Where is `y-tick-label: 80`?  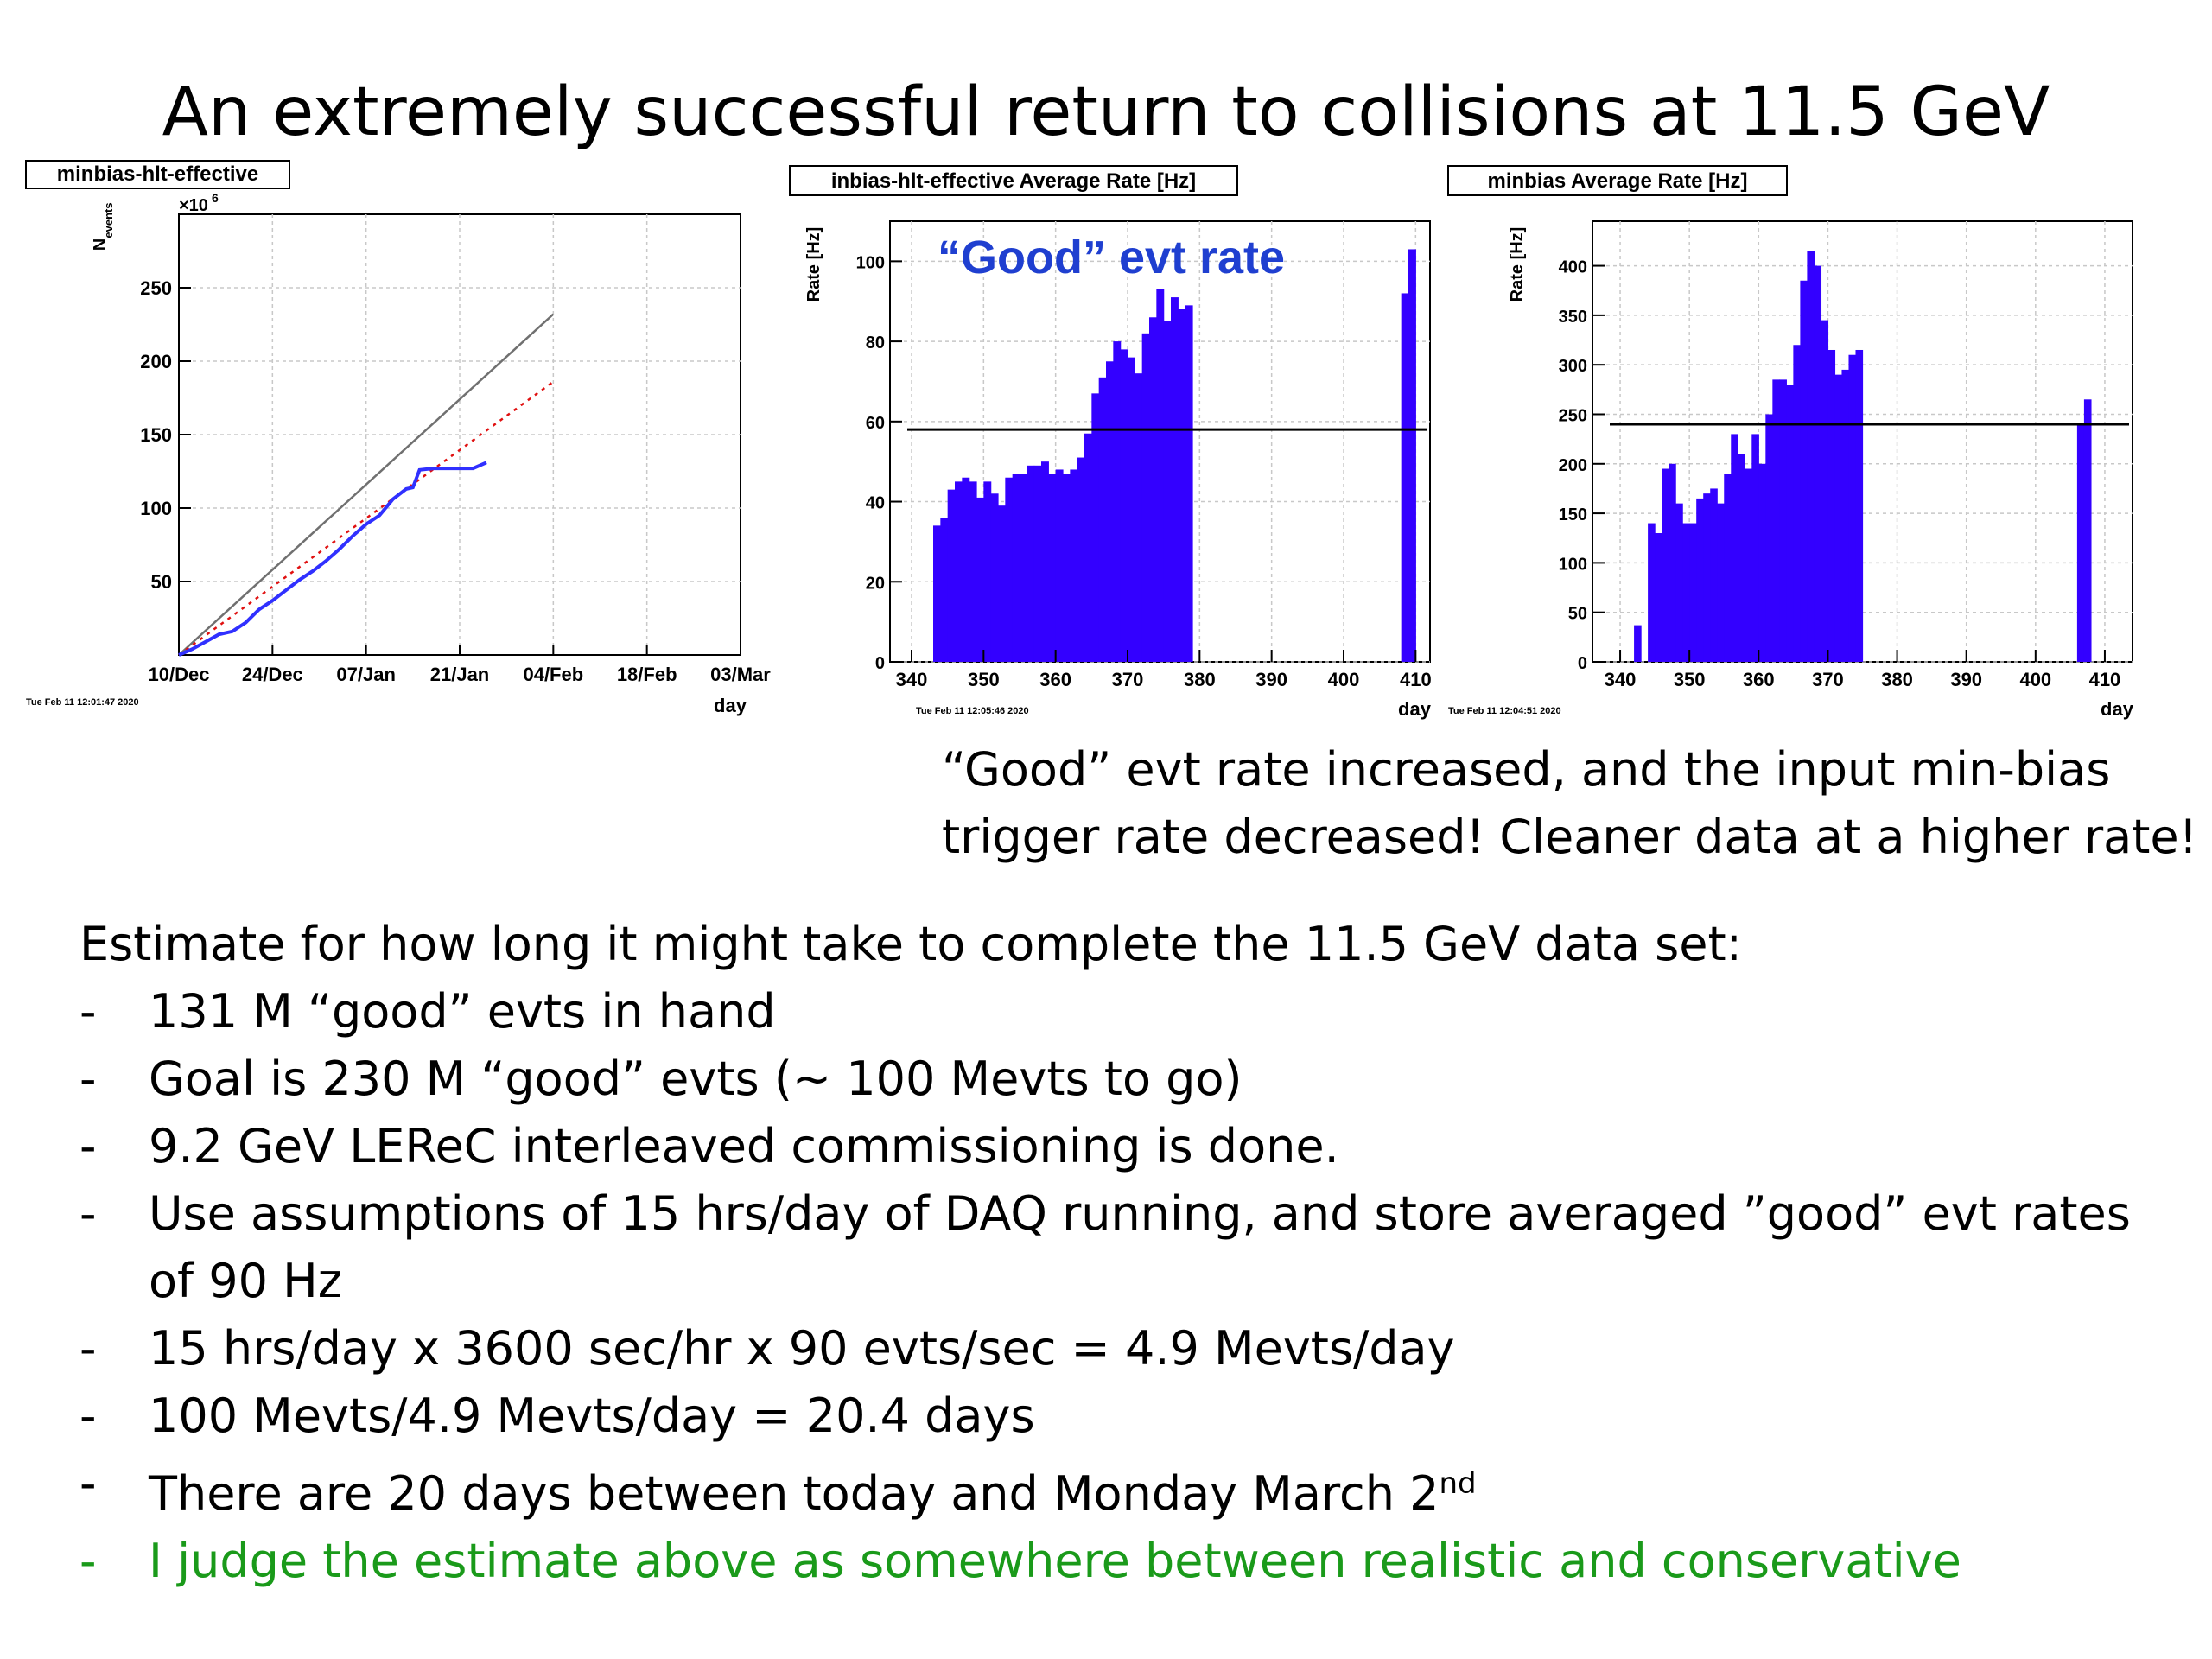 y-tick-label: 80 is located at coordinates (875, 343).